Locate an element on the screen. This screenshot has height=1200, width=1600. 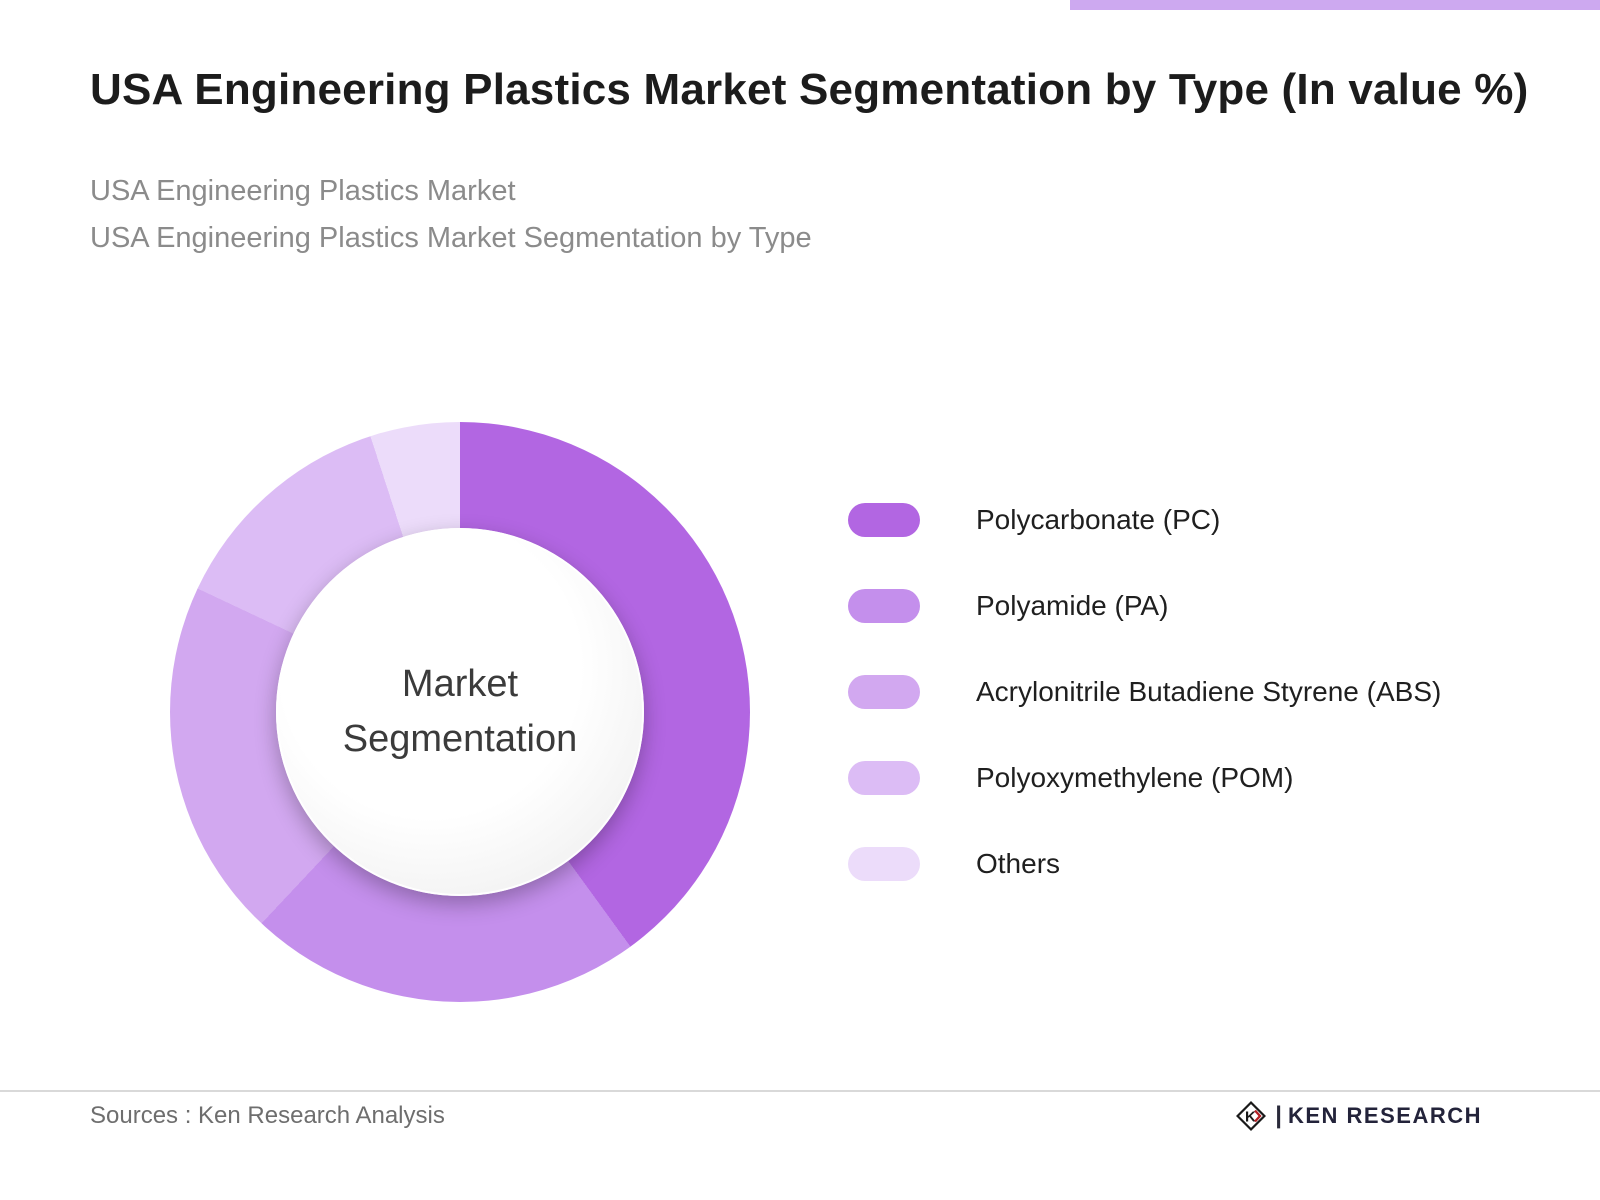
brand-logo: K | KEN RESEARCH is located at coordinates (1358, 1116).